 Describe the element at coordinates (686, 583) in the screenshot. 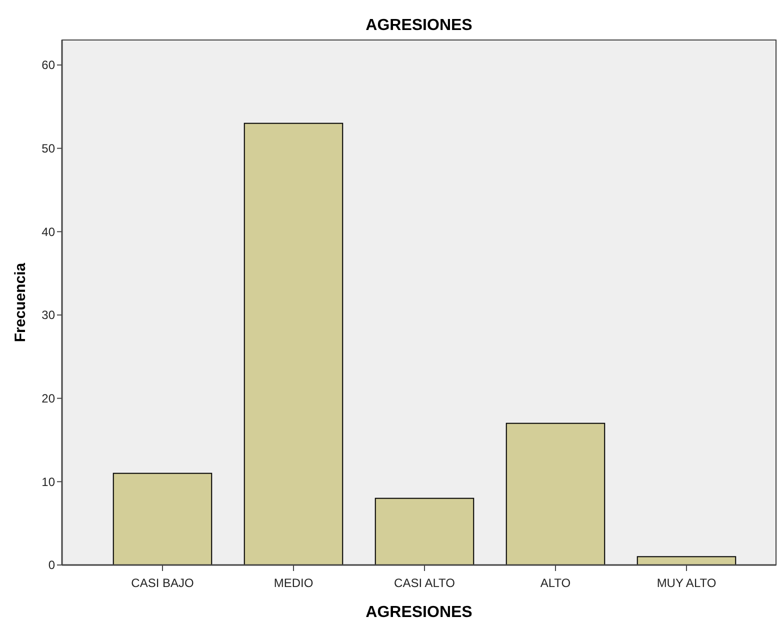

I see `x-tick-label: MUY ALTO` at that location.